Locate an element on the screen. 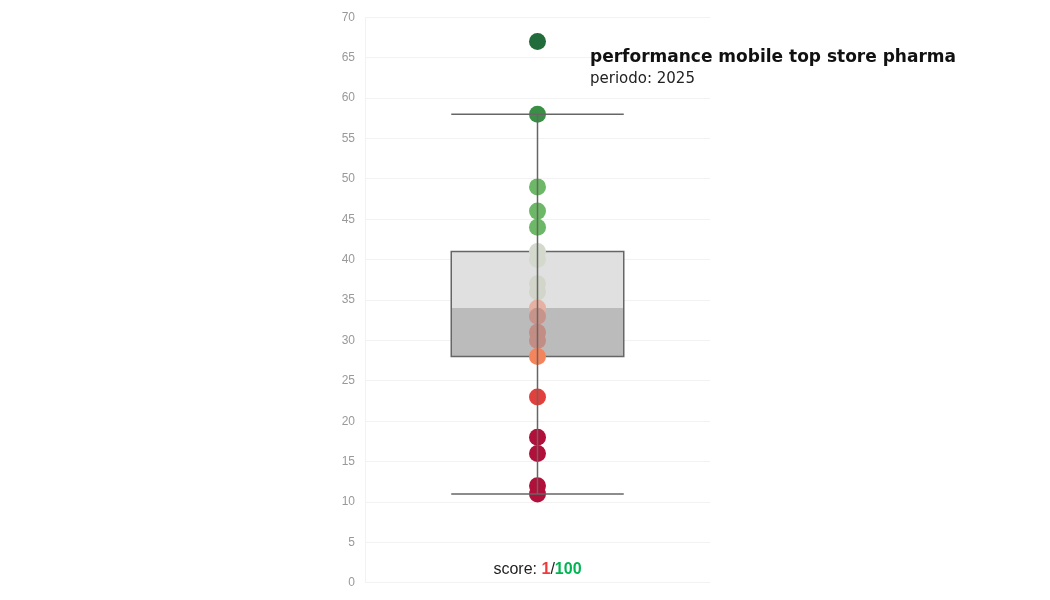 The width and height of the screenshot is (1050, 600). y-tick-label: 40 is located at coordinates (348, 258).